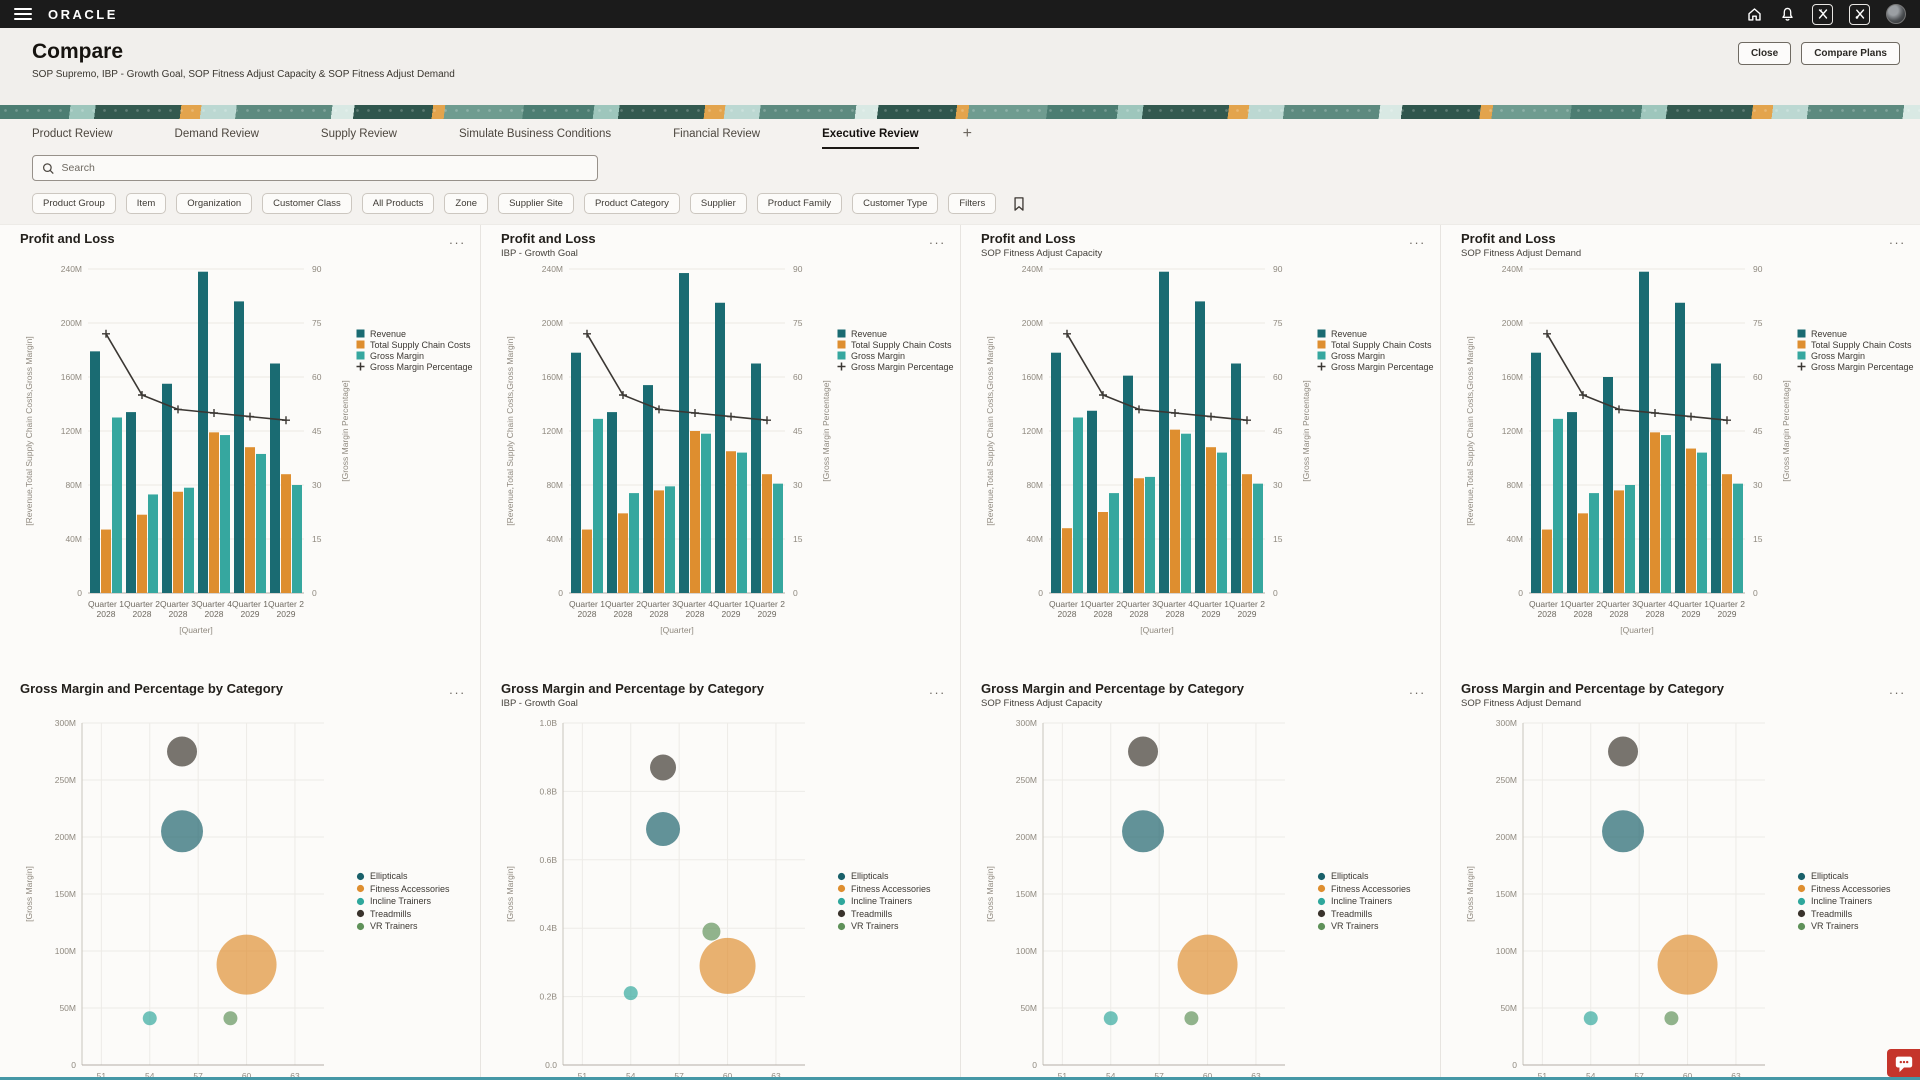 The image size is (1920, 1080). Describe the element at coordinates (1026, 951) in the screenshot. I see `svg-text: 100M` at that location.